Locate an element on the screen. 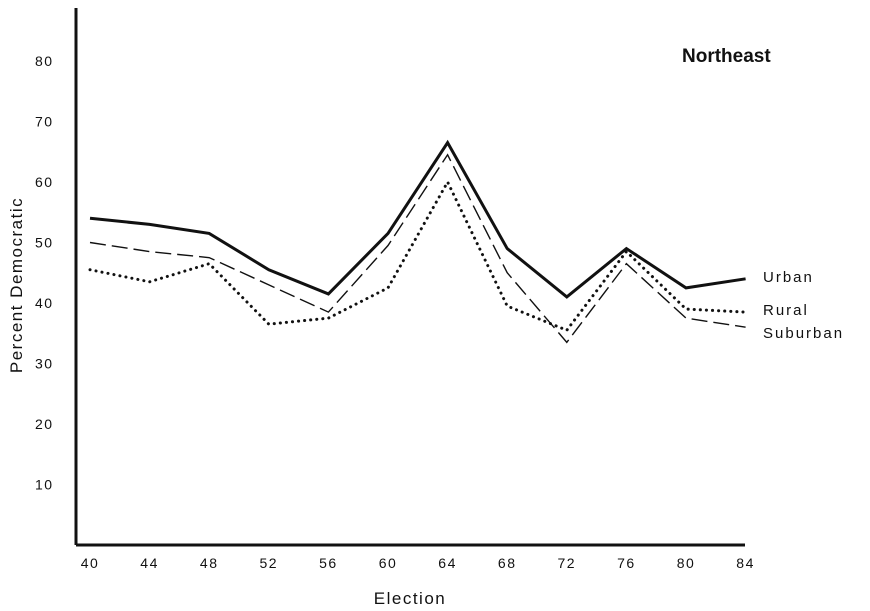 Image resolution: width=870 pixels, height=611 pixels. y-tick-label: 50 is located at coordinates (44, 243).